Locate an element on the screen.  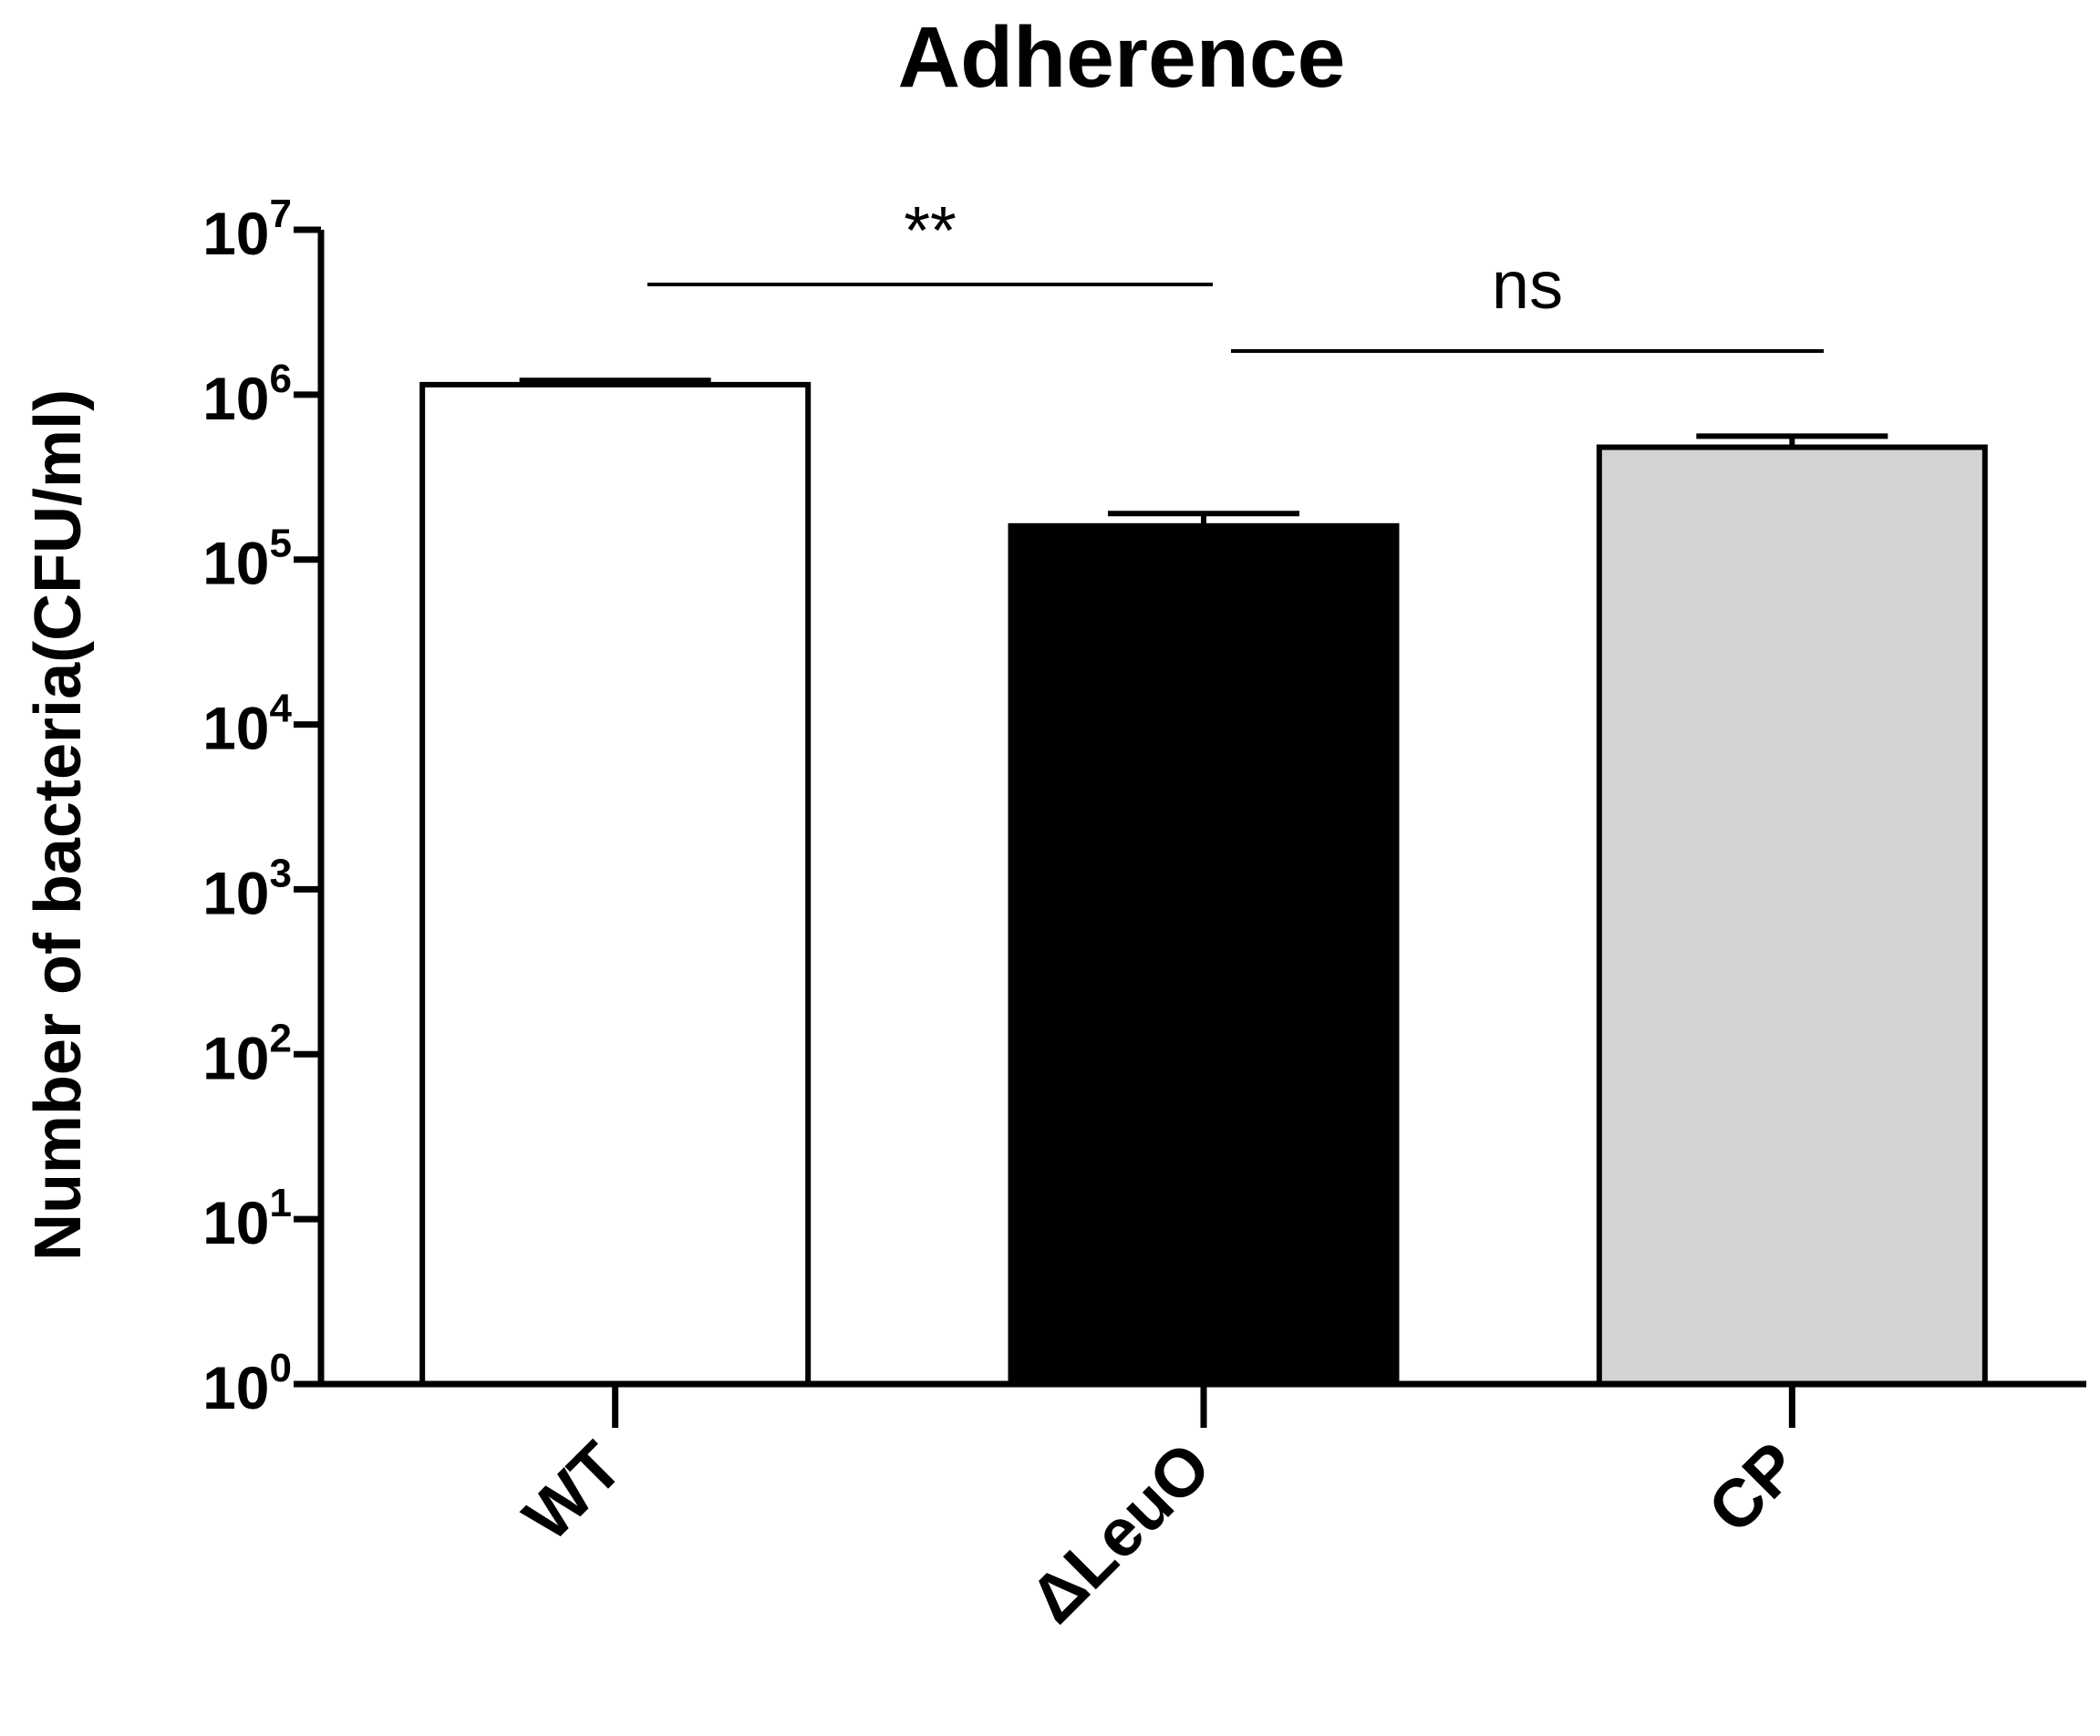
y-tick-exponent-5: 5 is located at coordinates (281, 544).